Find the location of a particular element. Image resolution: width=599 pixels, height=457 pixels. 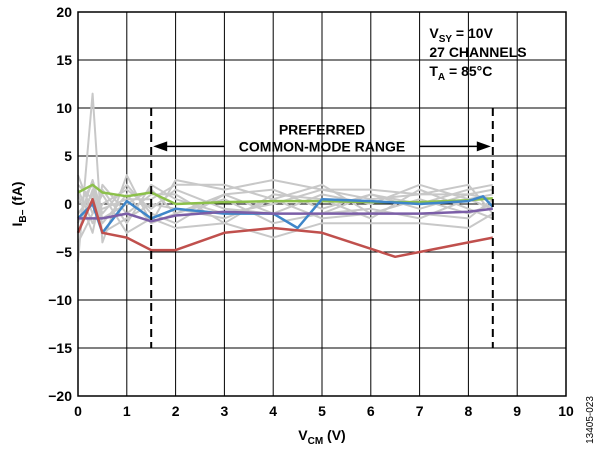

x-axis-title: VCM (V) is located at coordinates (321, 437).